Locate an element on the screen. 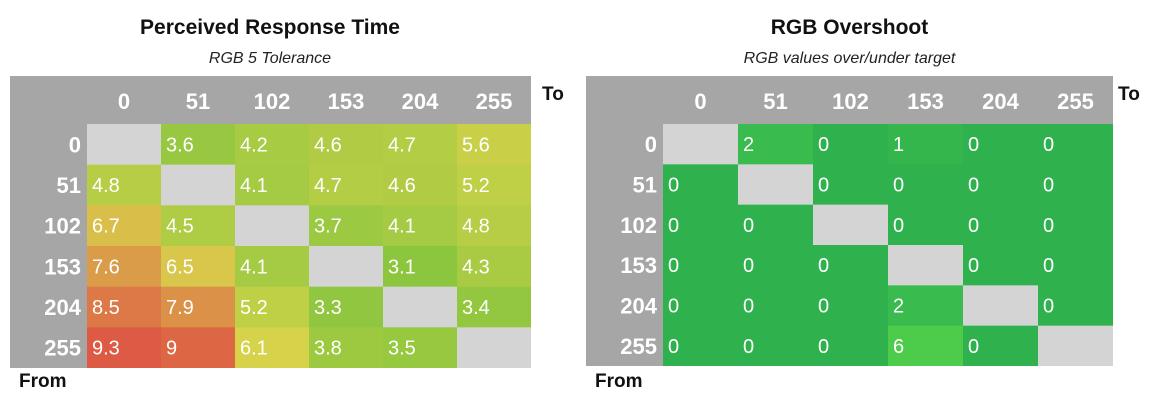 The height and width of the screenshot is (401, 1154). column-header-band is located at coordinates (849, 100).